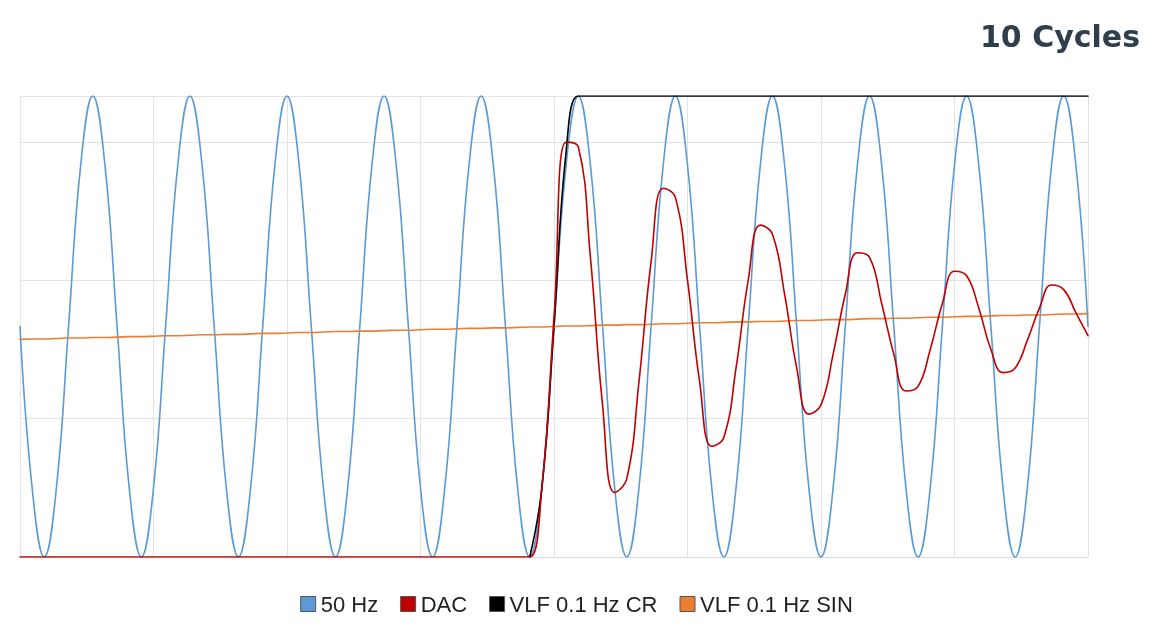 This screenshot has height=628, width=1153. What do you see at coordinates (1060, 36) in the screenshot?
I see `chart-title: 10 Cycles` at bounding box center [1060, 36].